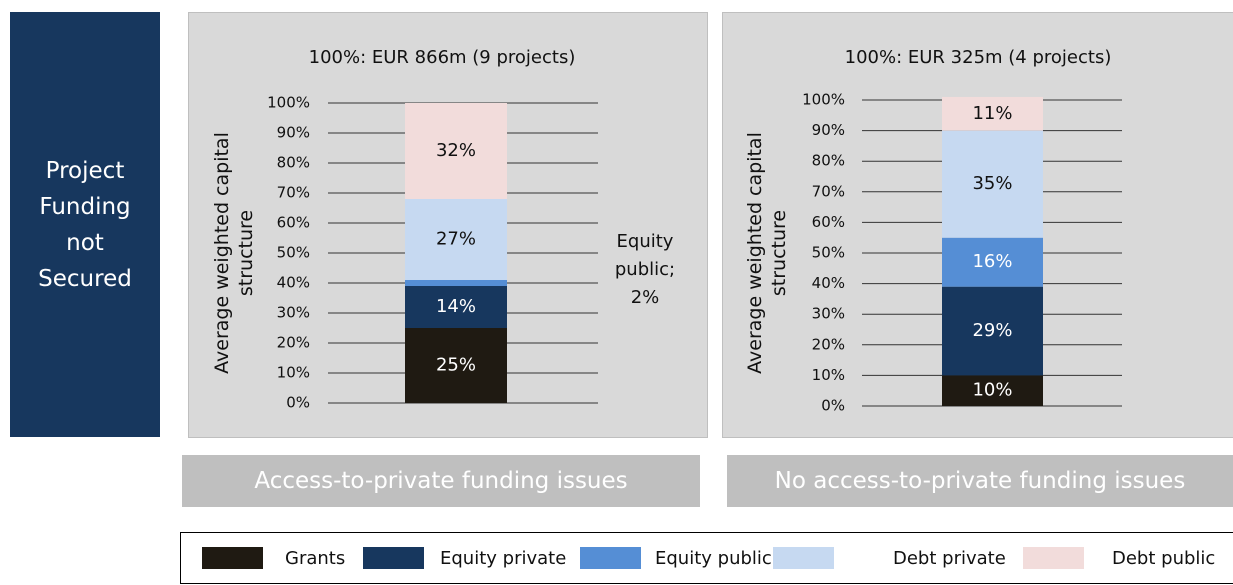  What do you see at coordinates (315, 558) in the screenshot?
I see `legend-label: Grants` at bounding box center [315, 558].